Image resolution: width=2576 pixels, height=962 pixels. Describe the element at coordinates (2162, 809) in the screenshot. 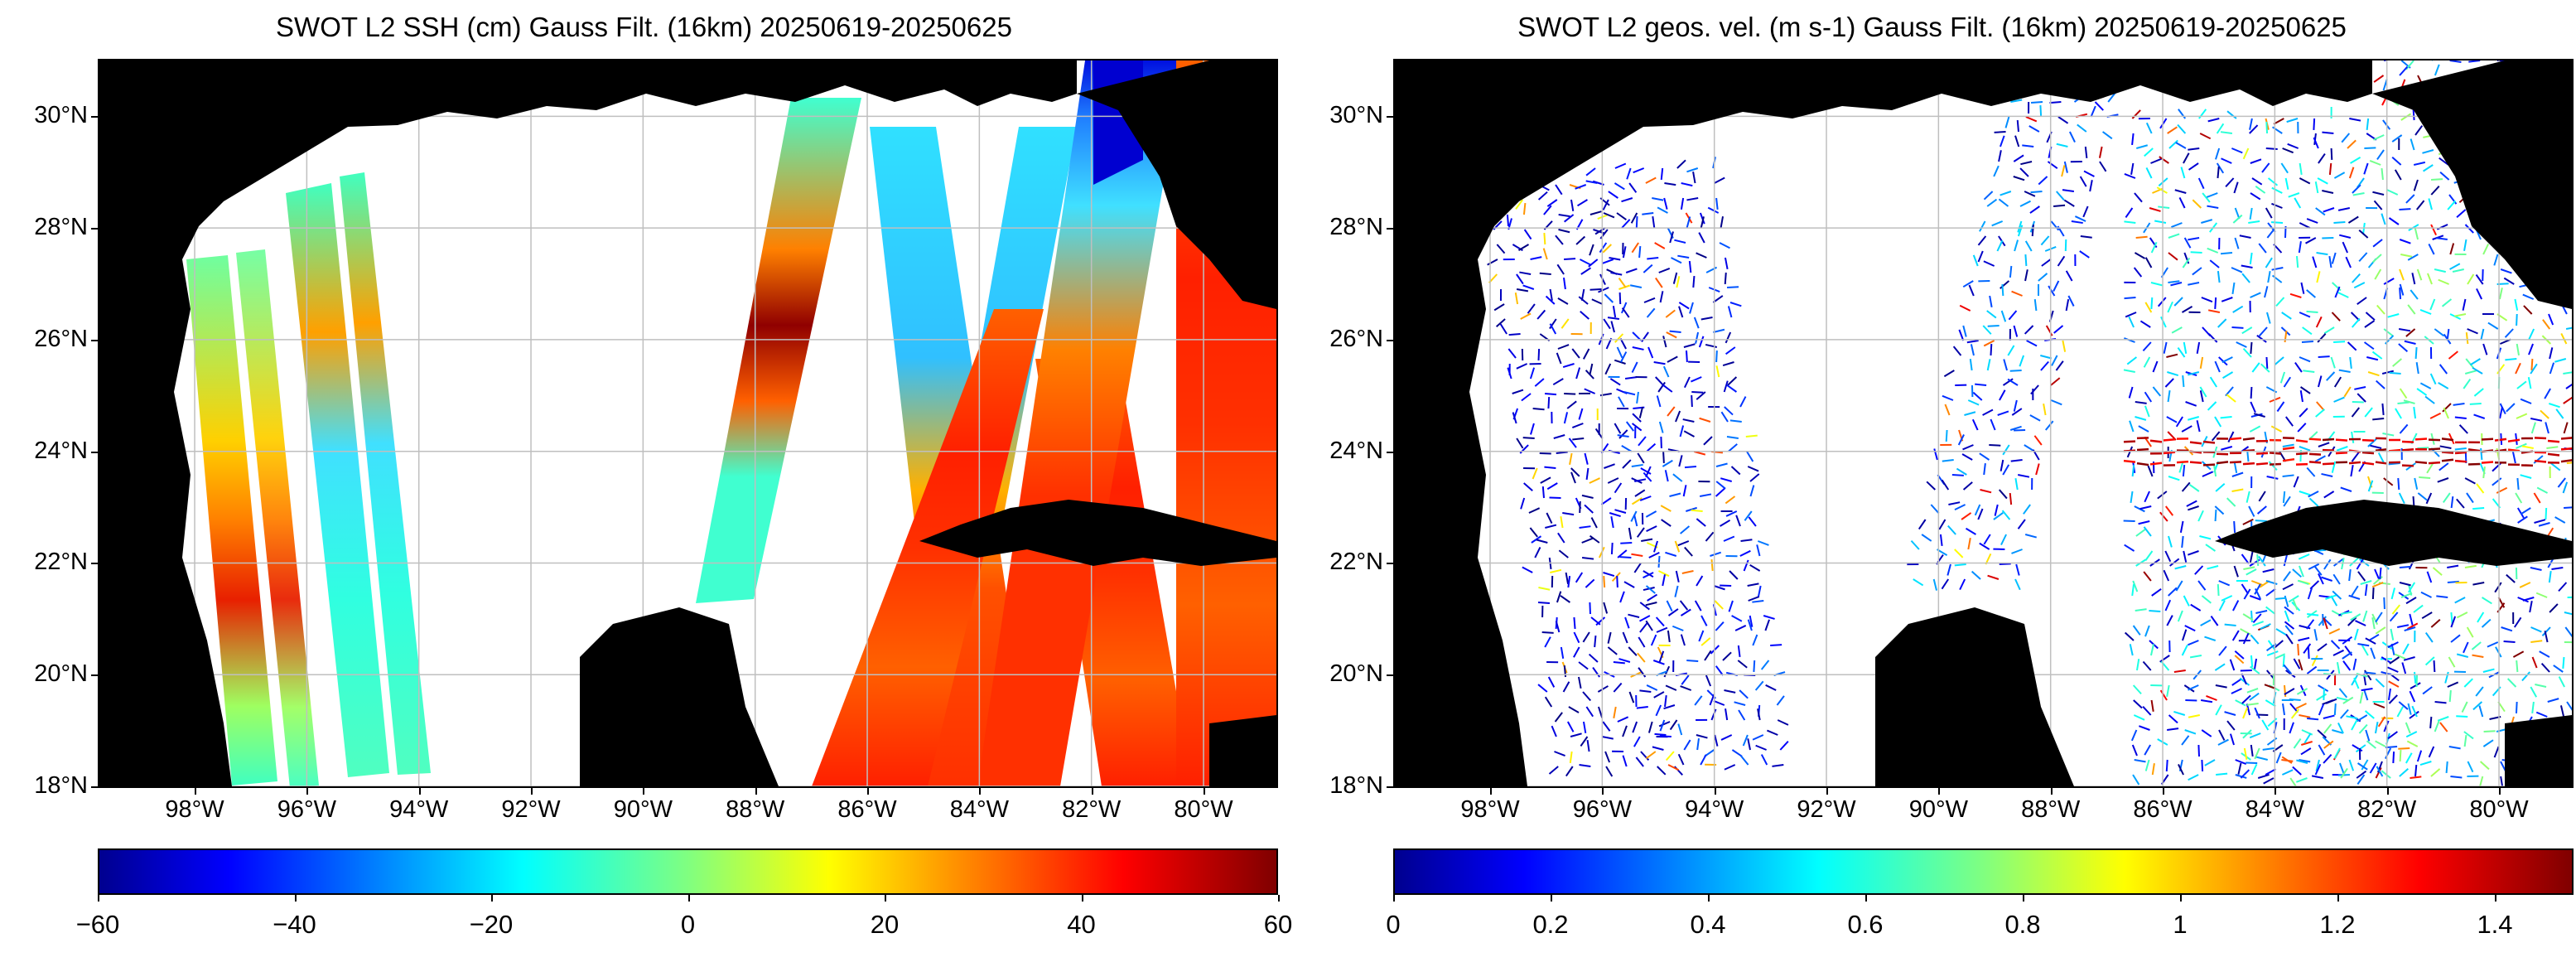

I see `longitude-label: 86°W` at that location.